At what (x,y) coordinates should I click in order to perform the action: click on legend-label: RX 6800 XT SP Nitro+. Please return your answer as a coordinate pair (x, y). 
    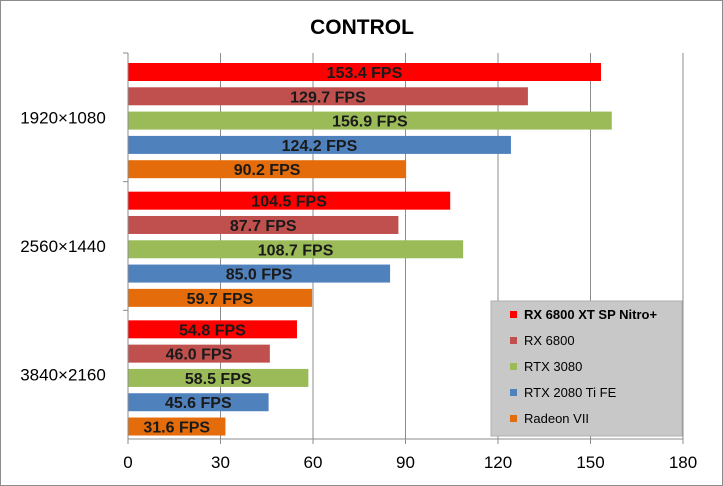
    Looking at the image, I should click on (590, 314).